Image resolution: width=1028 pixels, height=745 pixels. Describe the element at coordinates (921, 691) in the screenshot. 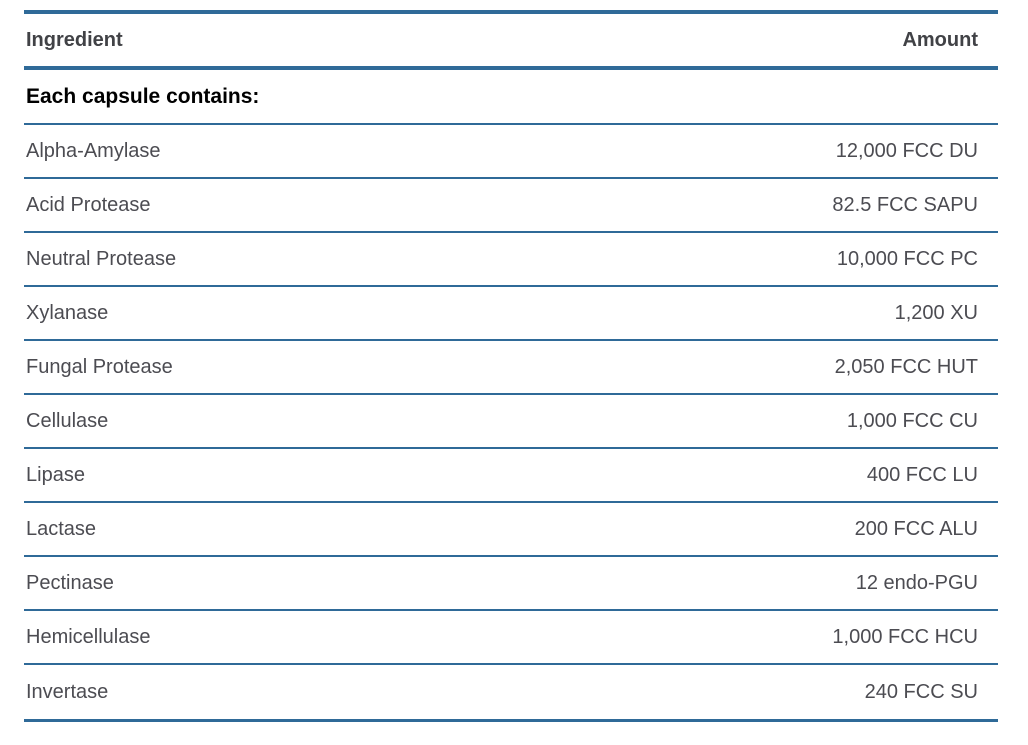

I see `amount-cell: 240 FCC SU` at that location.